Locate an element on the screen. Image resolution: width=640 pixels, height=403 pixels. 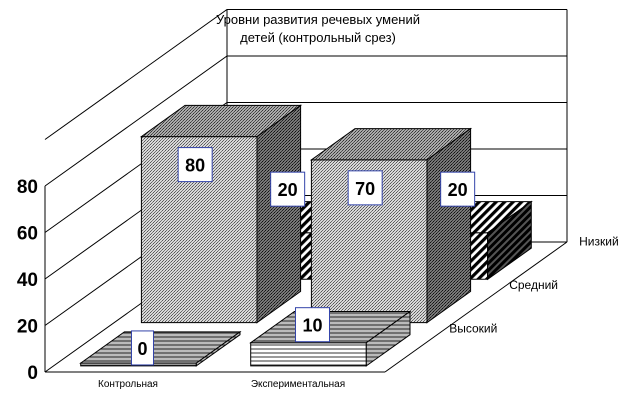
data-label: 70 is located at coordinates (365, 189).